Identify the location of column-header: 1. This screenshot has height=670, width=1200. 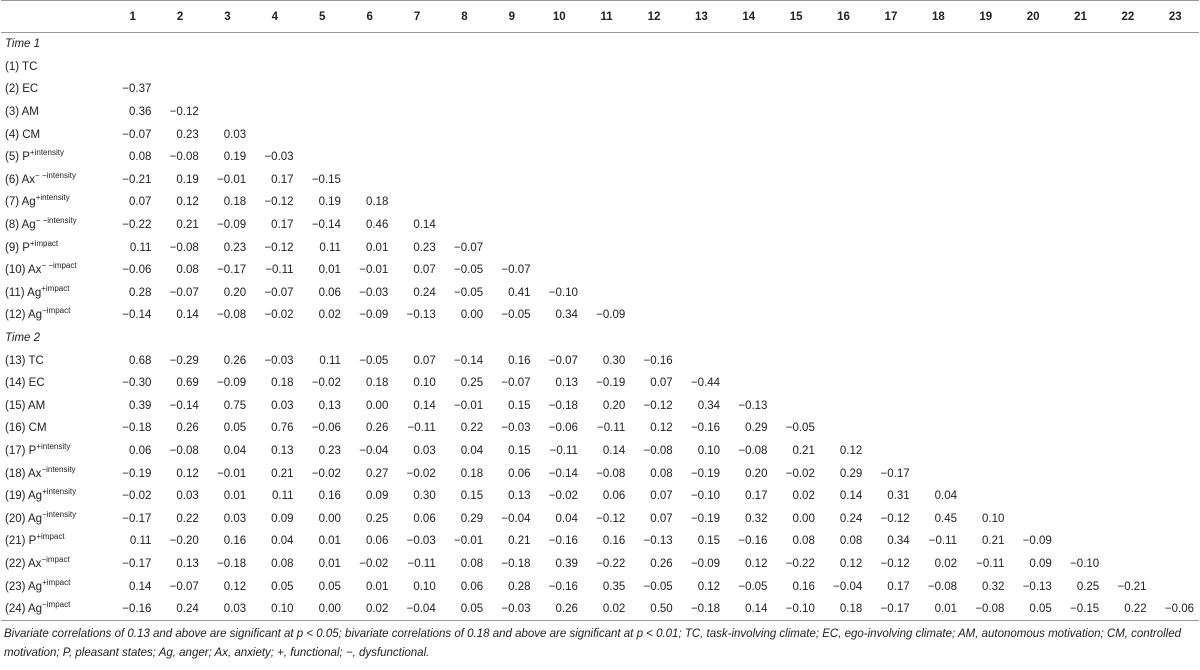
(133, 16).